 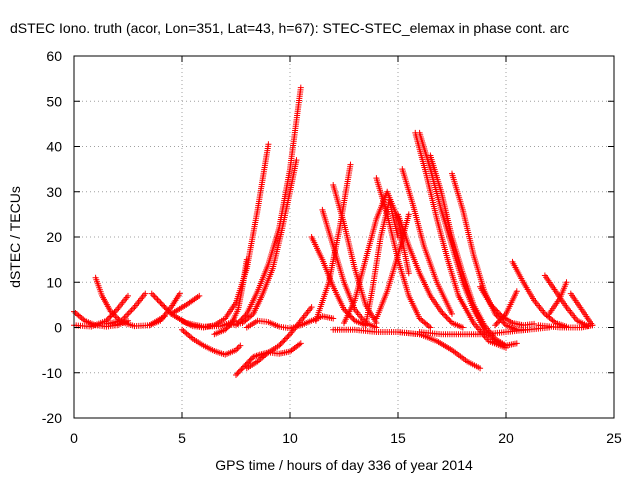 What do you see at coordinates (15, 237) in the screenshot?
I see `y-axis-label: dSTEC / TECUs` at bounding box center [15, 237].